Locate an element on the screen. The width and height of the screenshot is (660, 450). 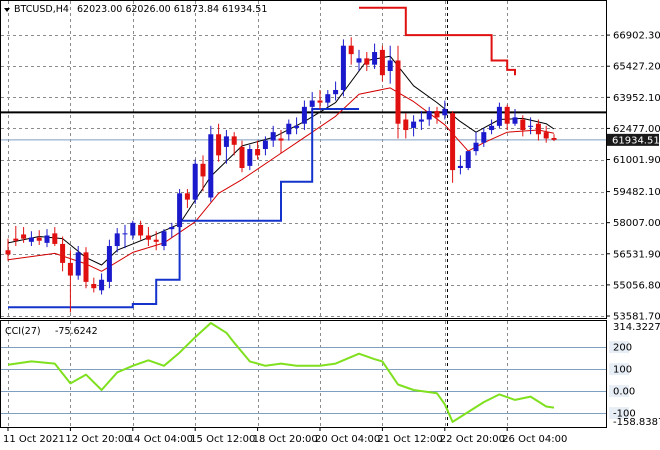
y-tick-label: 63952.10 is located at coordinates (636, 98).